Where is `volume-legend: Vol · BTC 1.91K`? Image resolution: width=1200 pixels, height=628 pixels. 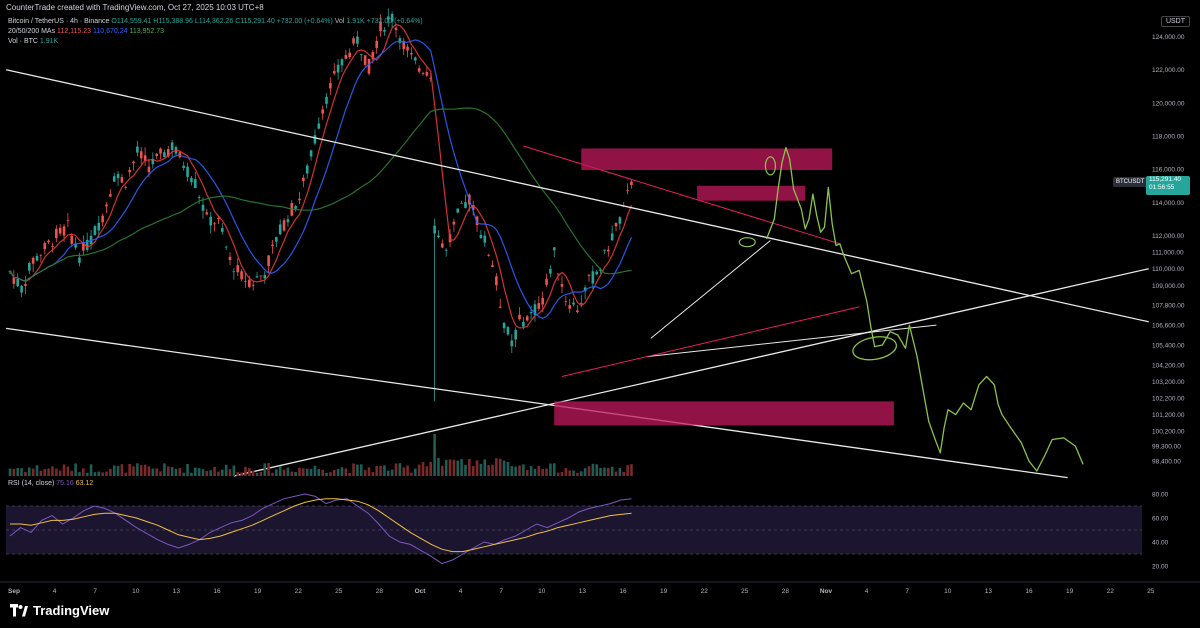
volume-legend: Vol · BTC 1.91K is located at coordinates (33, 42).